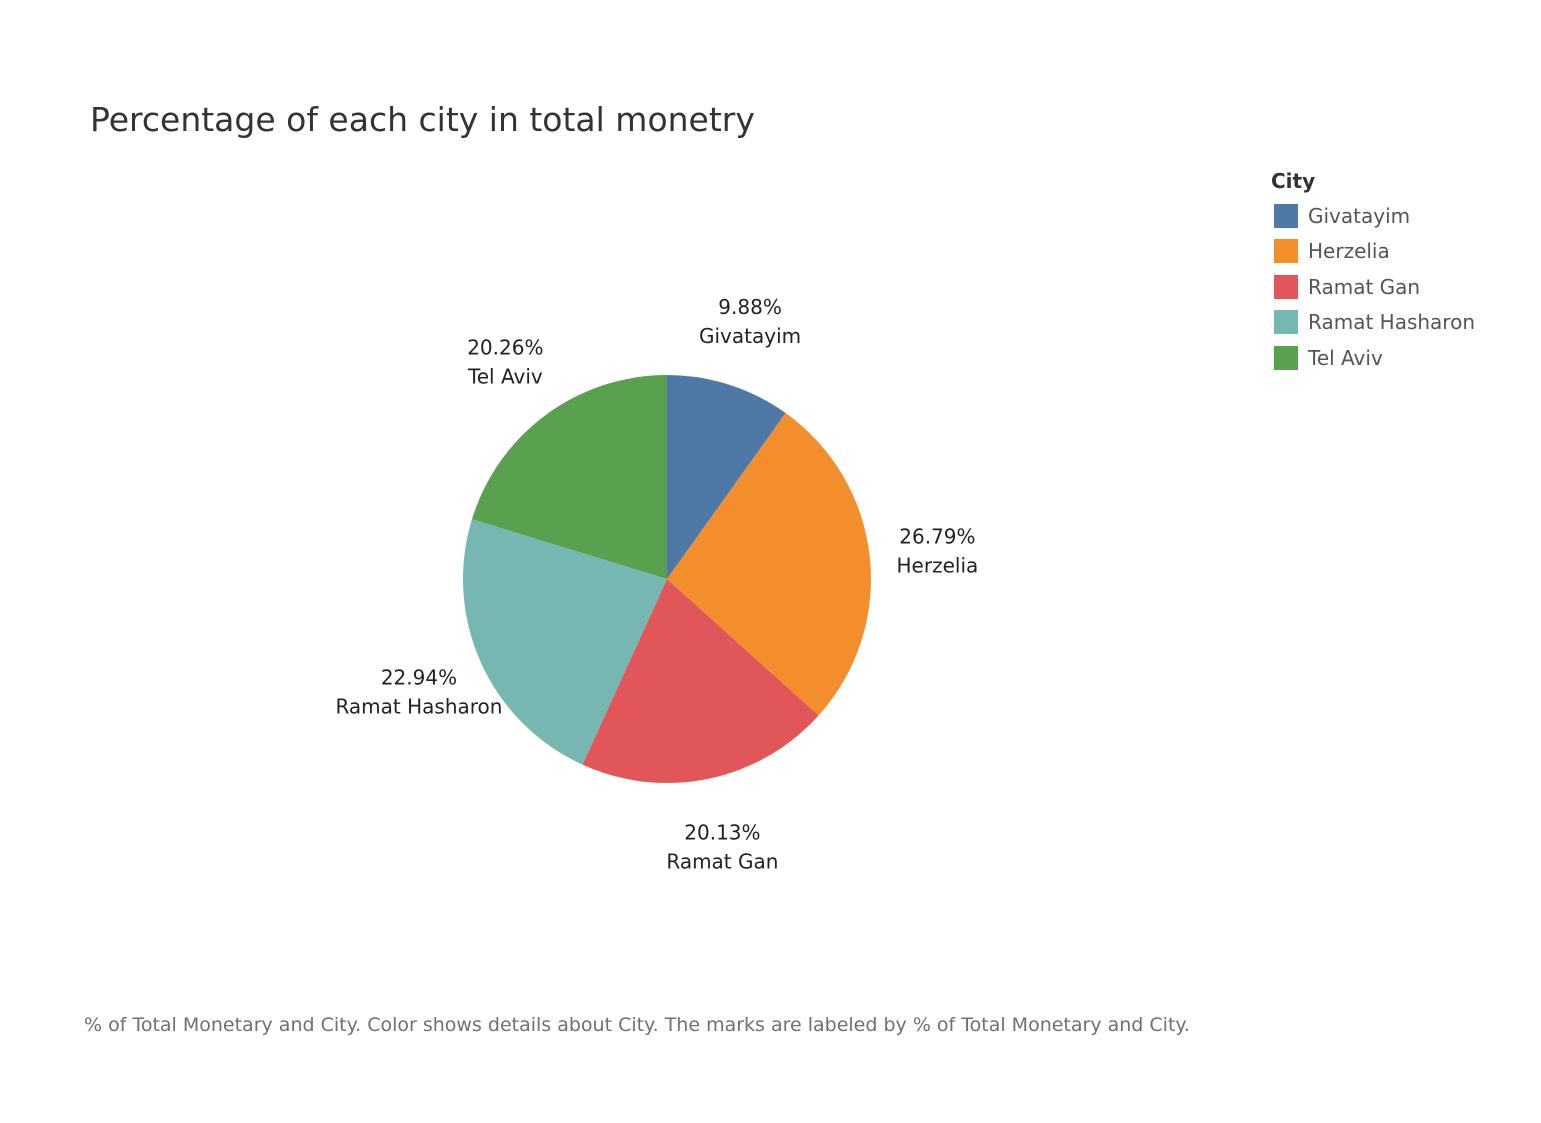 Image resolution: width=1541 pixels, height=1123 pixels. Describe the element at coordinates (422, 119) in the screenshot. I see `chart-title: Percentage of each city in total monetry` at that location.